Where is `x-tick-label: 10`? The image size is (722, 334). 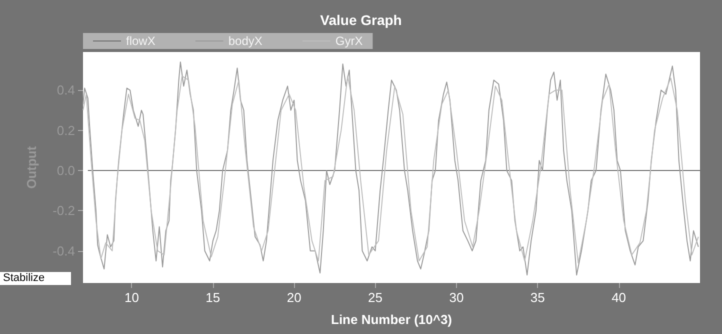
x-tick-label: 10 is located at coordinates (131, 297).